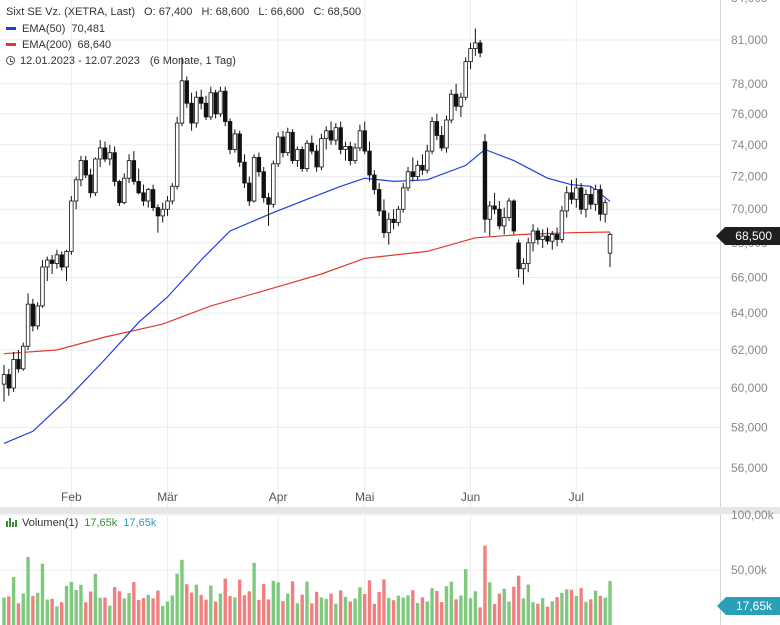 The width and height of the screenshot is (780, 625). What do you see at coordinates (470, 497) in the screenshot?
I see `time-tick-label: Jun` at bounding box center [470, 497].